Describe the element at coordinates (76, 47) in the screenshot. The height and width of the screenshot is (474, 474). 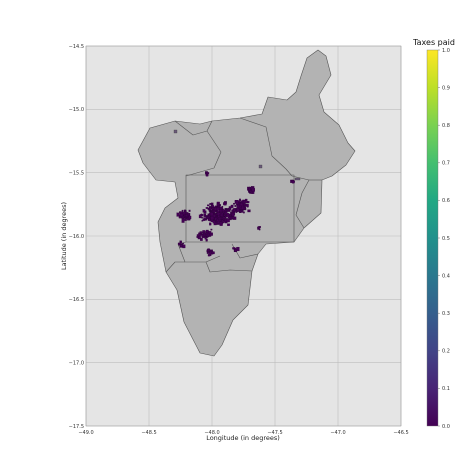
I see `y-tick-label: −14.5` at that location.